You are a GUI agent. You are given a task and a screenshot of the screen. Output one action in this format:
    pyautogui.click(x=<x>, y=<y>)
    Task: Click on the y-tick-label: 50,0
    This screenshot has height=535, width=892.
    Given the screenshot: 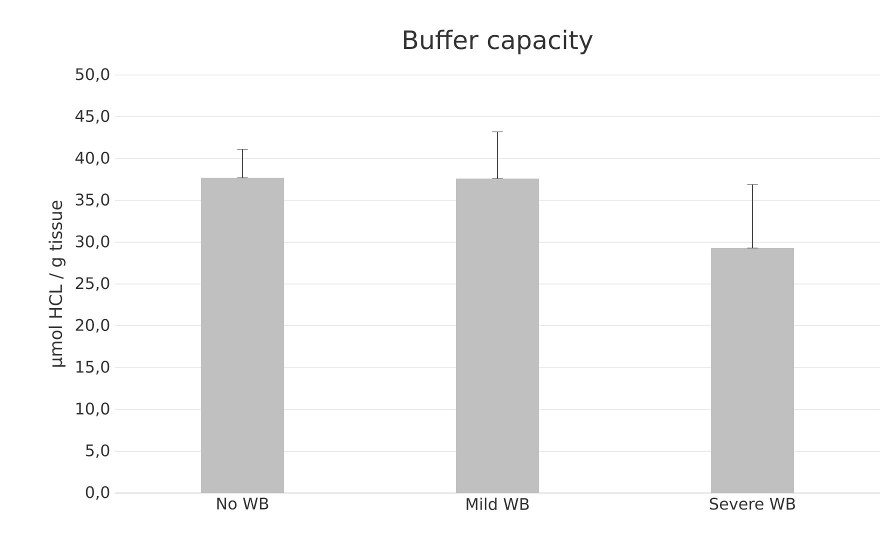 What is the action you would take?
    pyautogui.click(x=93, y=75)
    